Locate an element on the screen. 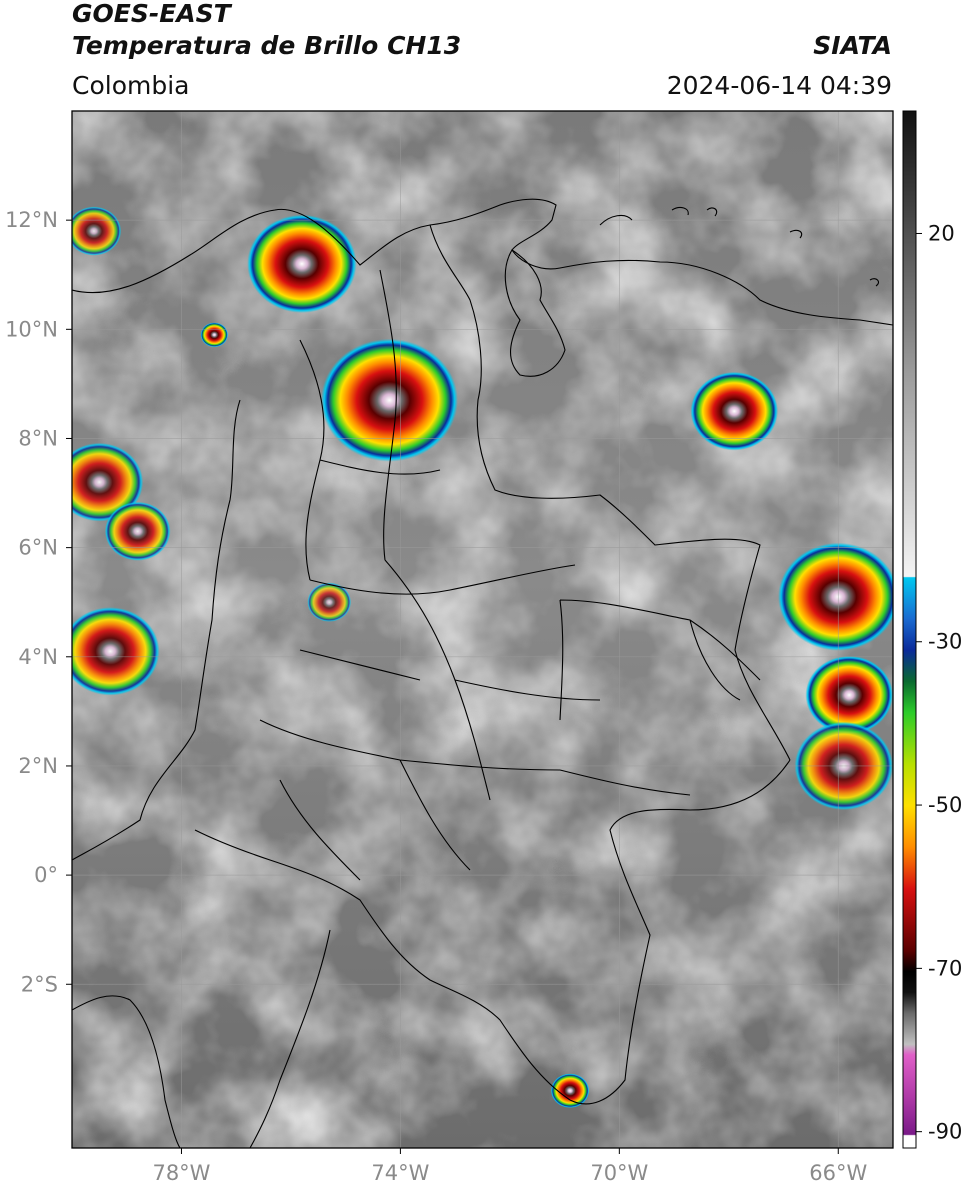 The image size is (966, 1190). venezuela-internal is located at coordinates (660, 660).